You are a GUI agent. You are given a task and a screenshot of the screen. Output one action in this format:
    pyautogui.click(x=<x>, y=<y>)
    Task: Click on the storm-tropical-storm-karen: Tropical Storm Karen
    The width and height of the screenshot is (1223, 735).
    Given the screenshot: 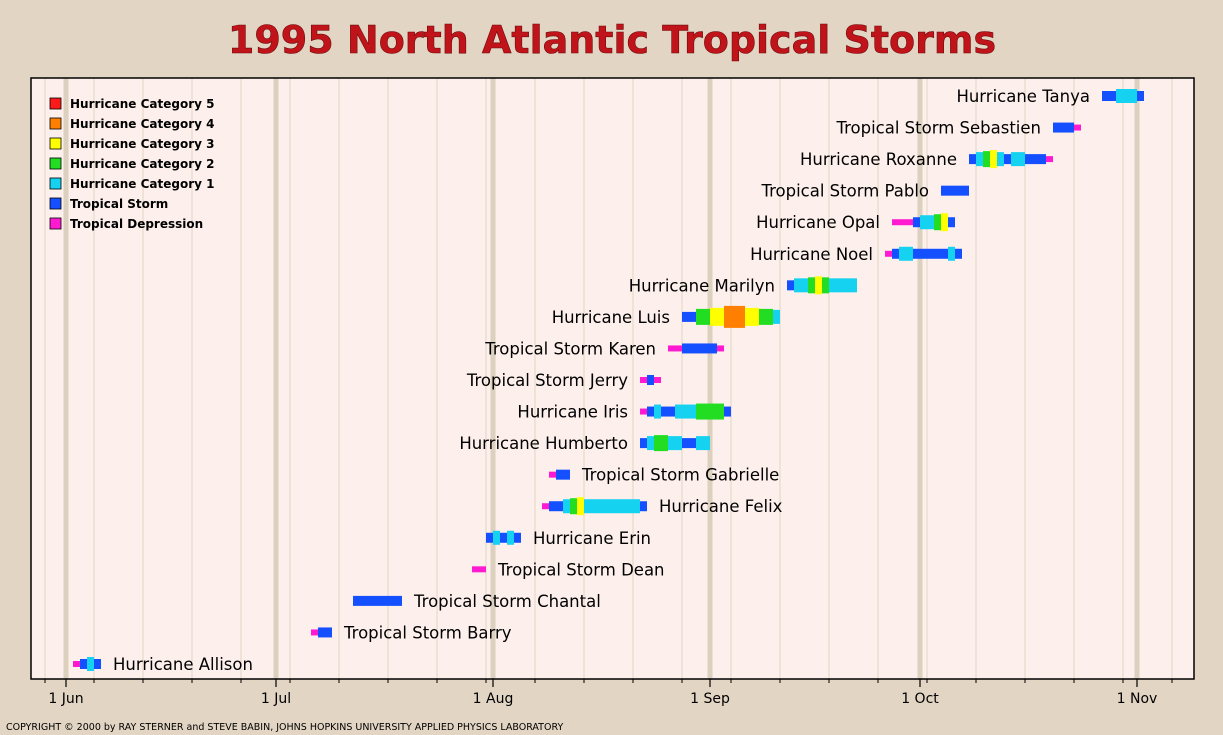 What is the action you would take?
    pyautogui.click(x=604, y=348)
    